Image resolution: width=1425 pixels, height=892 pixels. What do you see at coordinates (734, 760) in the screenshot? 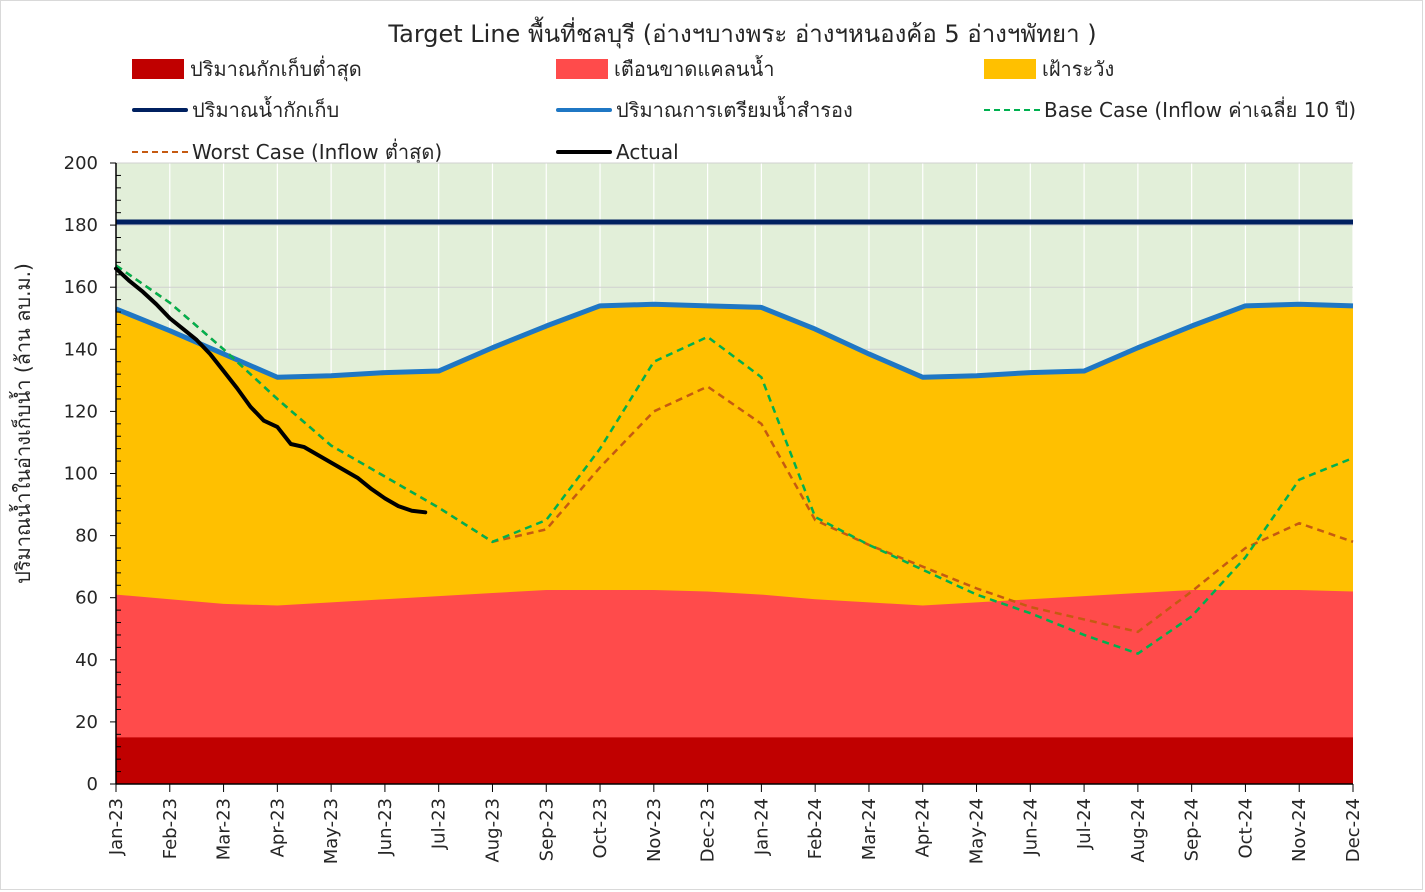
I see `area-minimum-storage` at bounding box center [734, 760].